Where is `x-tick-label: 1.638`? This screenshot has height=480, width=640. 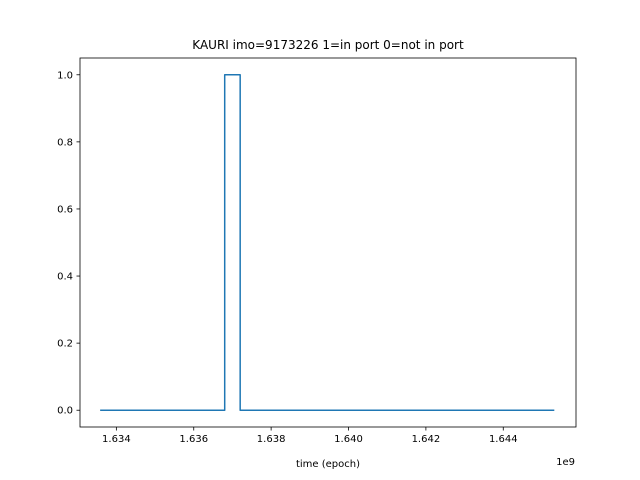 x-tick-label: 1.638 is located at coordinates (271, 439).